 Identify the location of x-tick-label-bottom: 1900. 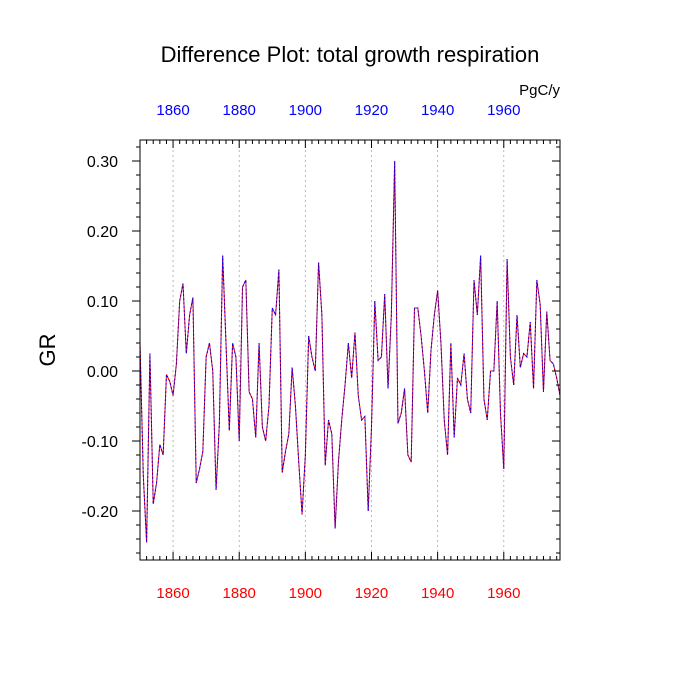
(305, 593).